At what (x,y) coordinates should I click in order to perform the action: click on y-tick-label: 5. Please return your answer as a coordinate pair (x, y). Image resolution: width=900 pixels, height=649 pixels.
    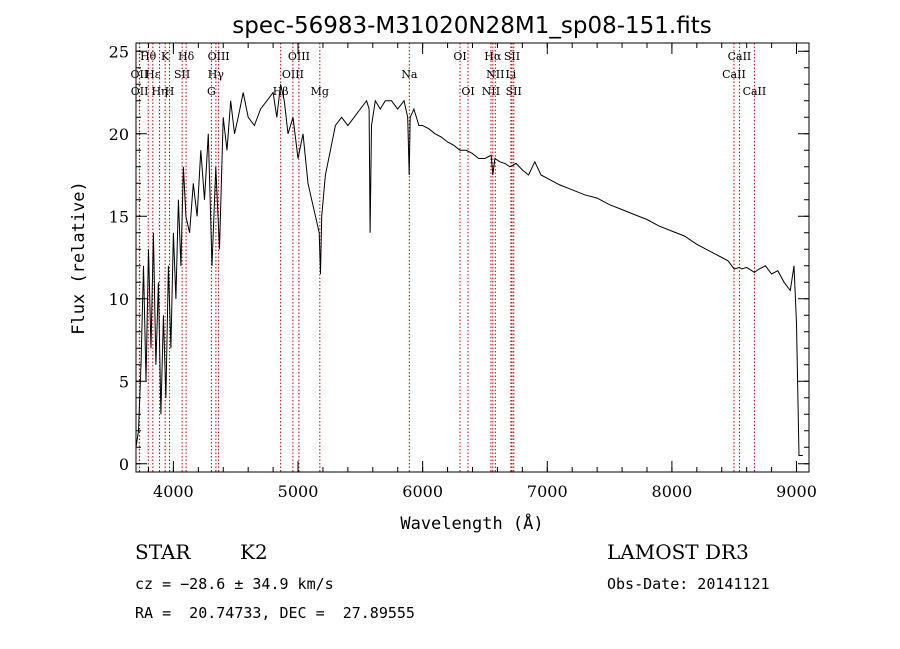
    Looking at the image, I should click on (124, 381).